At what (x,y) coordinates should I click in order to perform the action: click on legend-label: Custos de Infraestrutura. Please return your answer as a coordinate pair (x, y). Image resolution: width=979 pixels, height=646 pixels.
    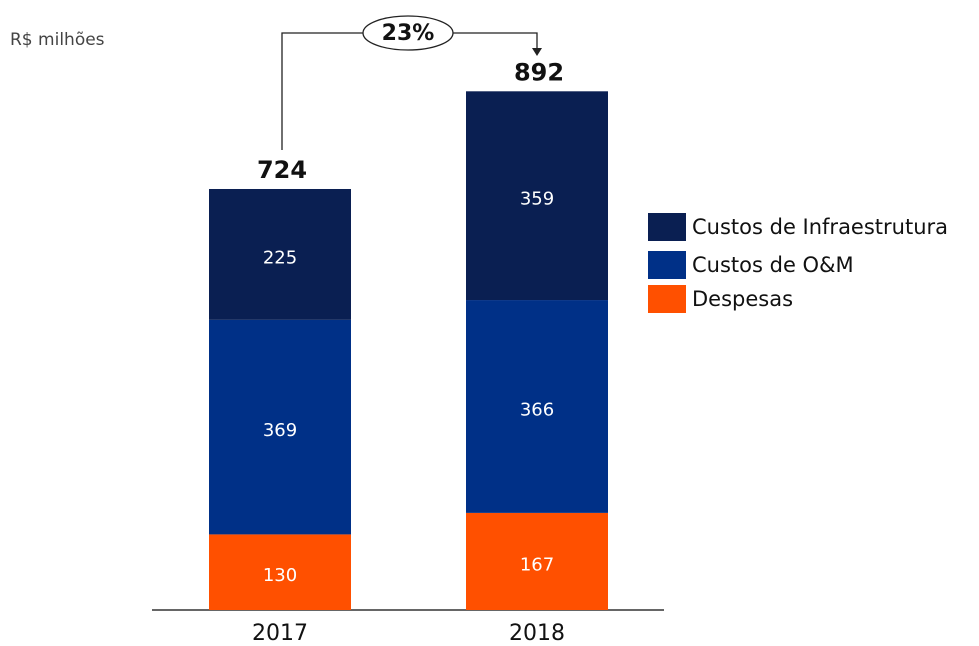
    Looking at the image, I should click on (820, 227).